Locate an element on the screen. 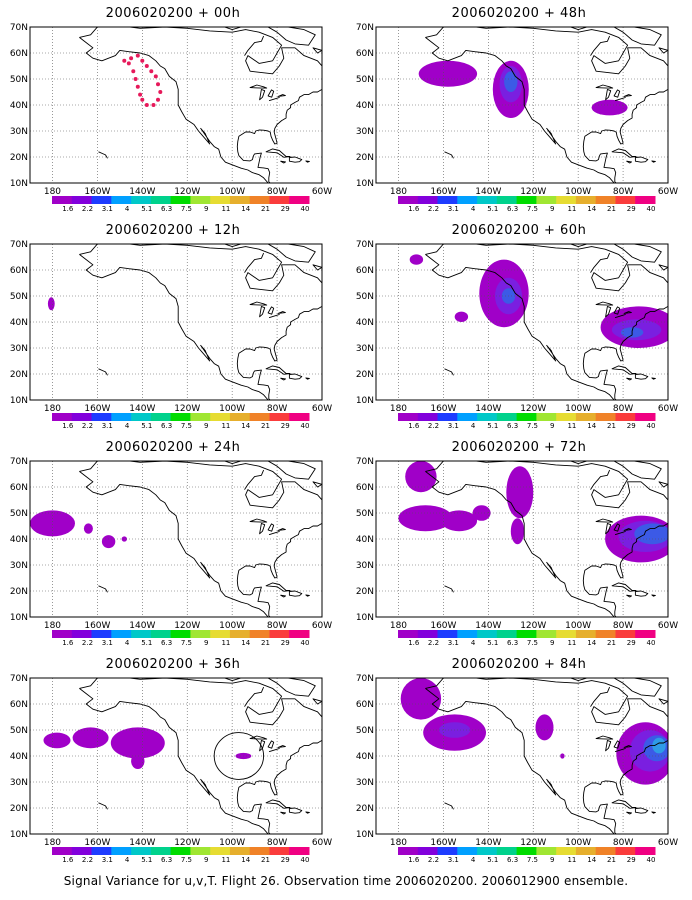 The height and width of the screenshot is (900, 692). lon-tick-label: 120W is located at coordinates (187, 409).